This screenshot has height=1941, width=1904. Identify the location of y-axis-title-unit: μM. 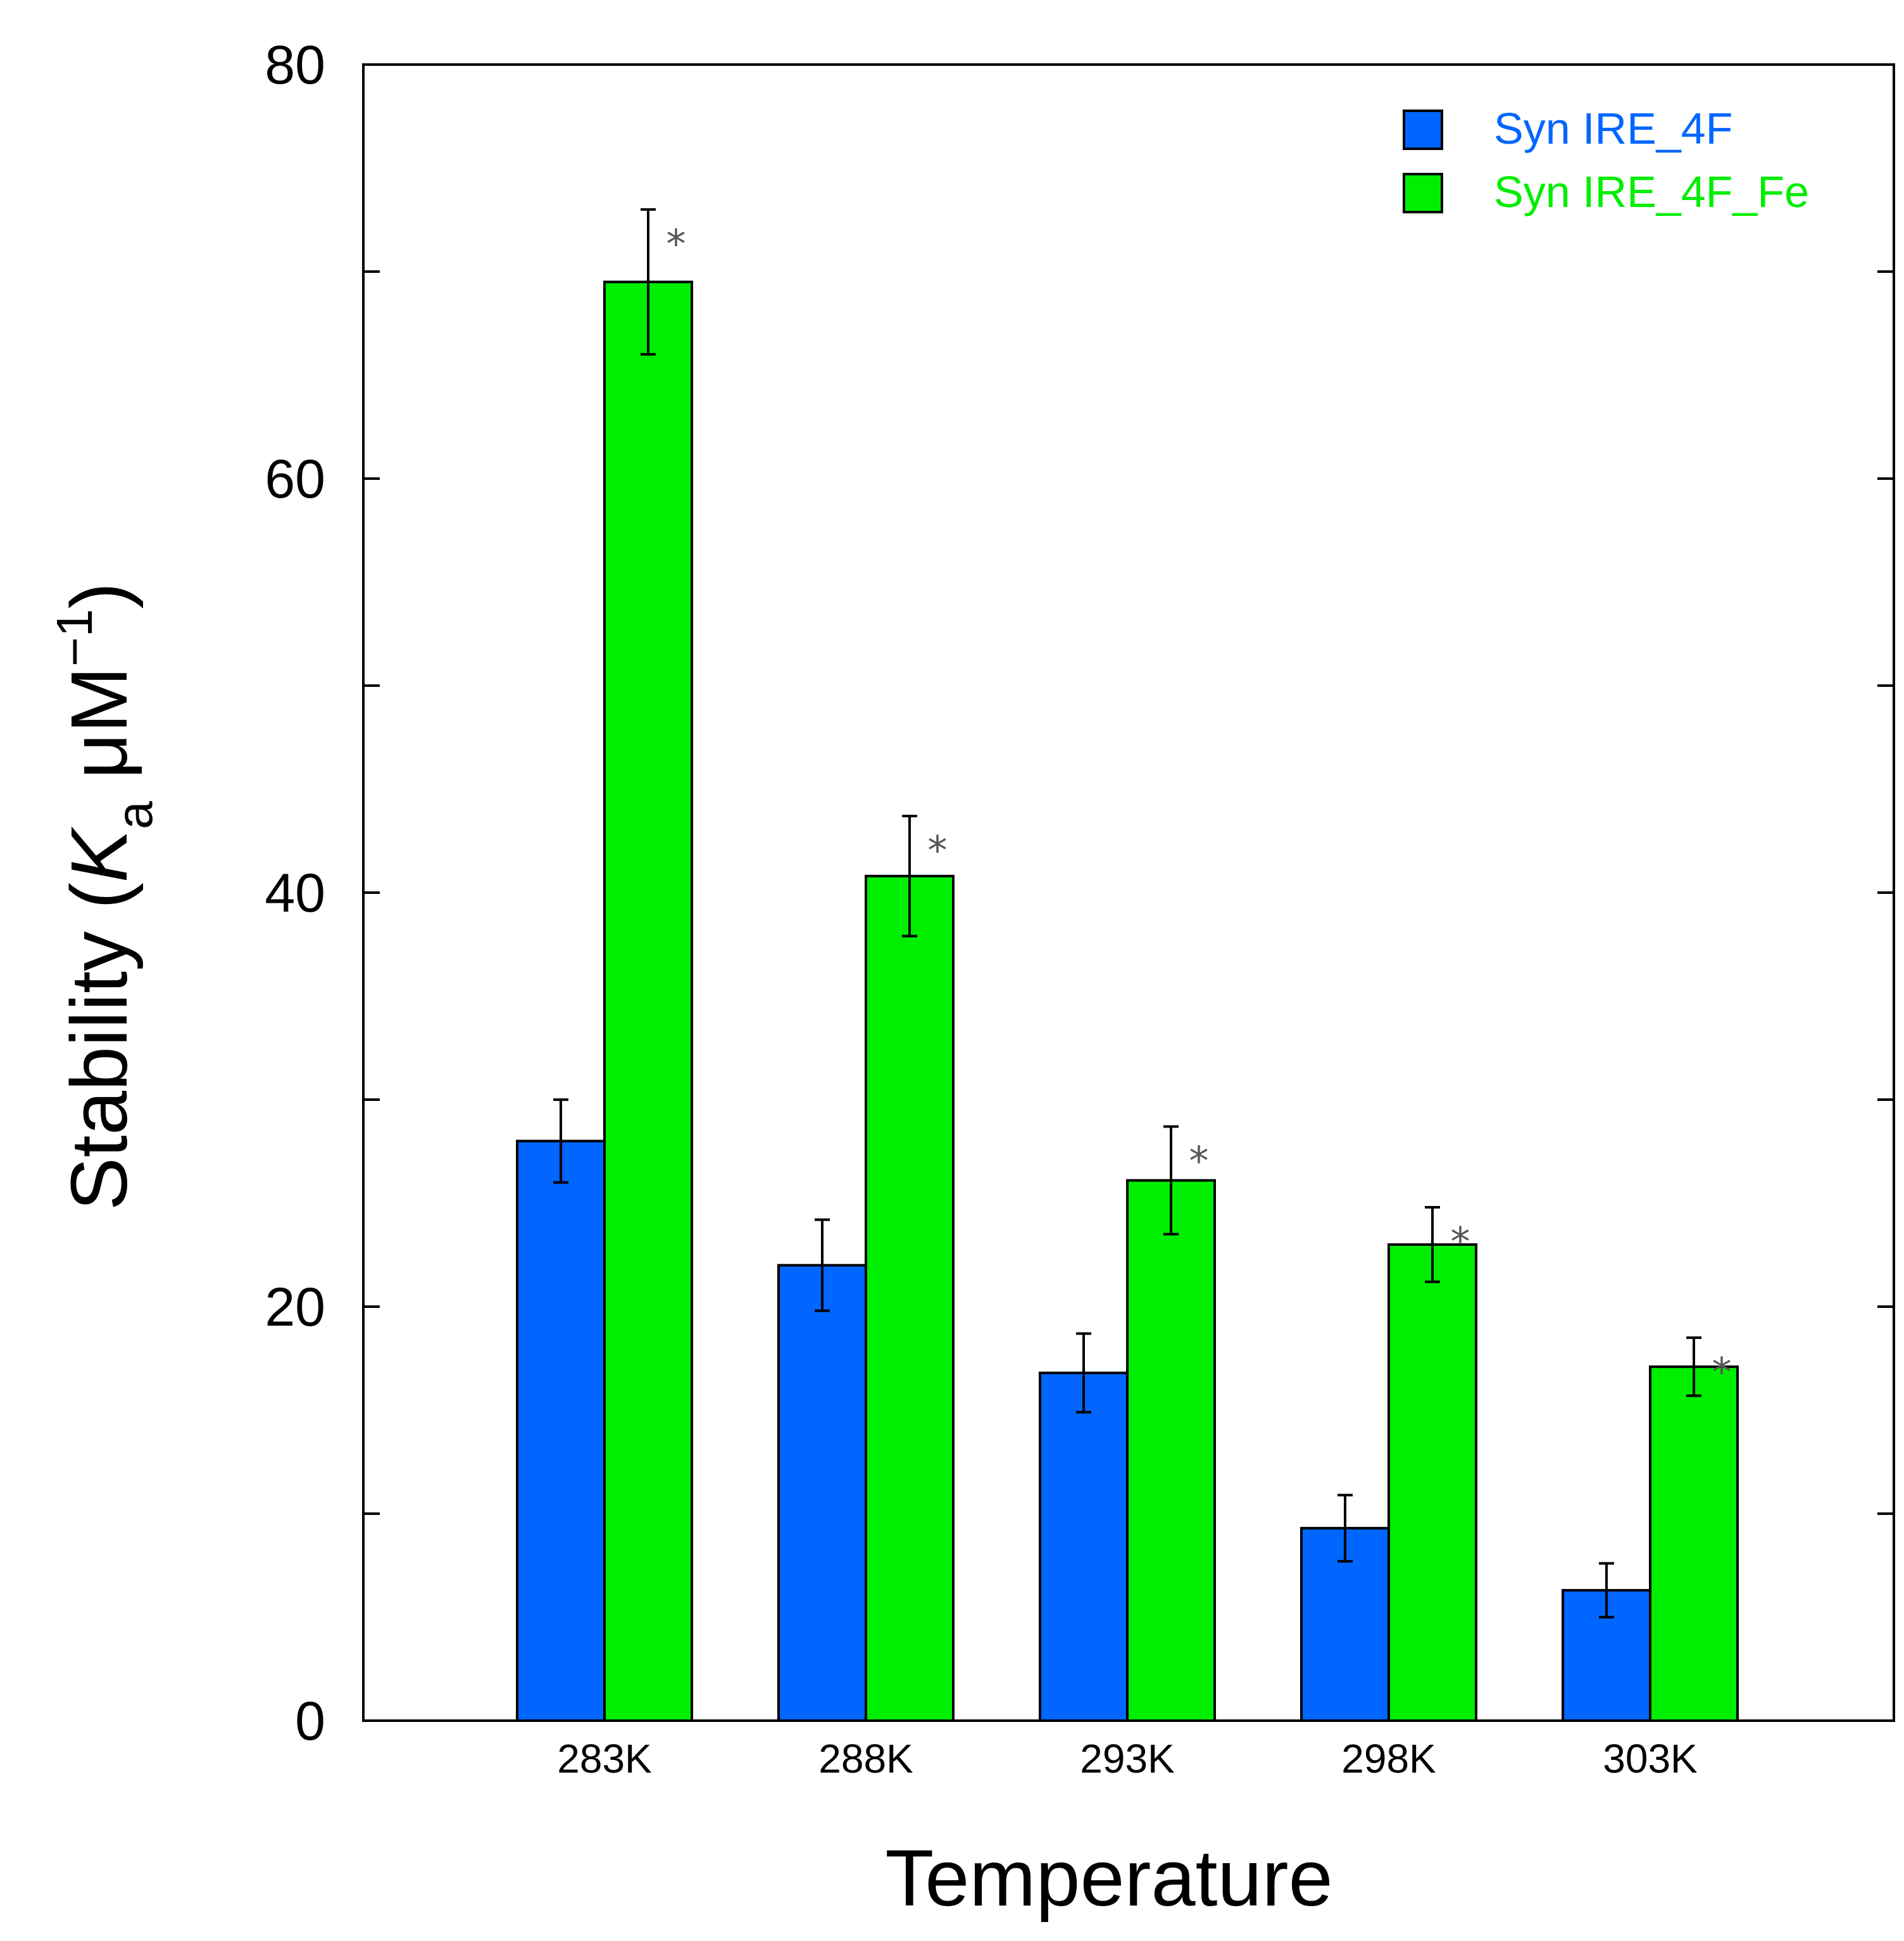
(99, 734).